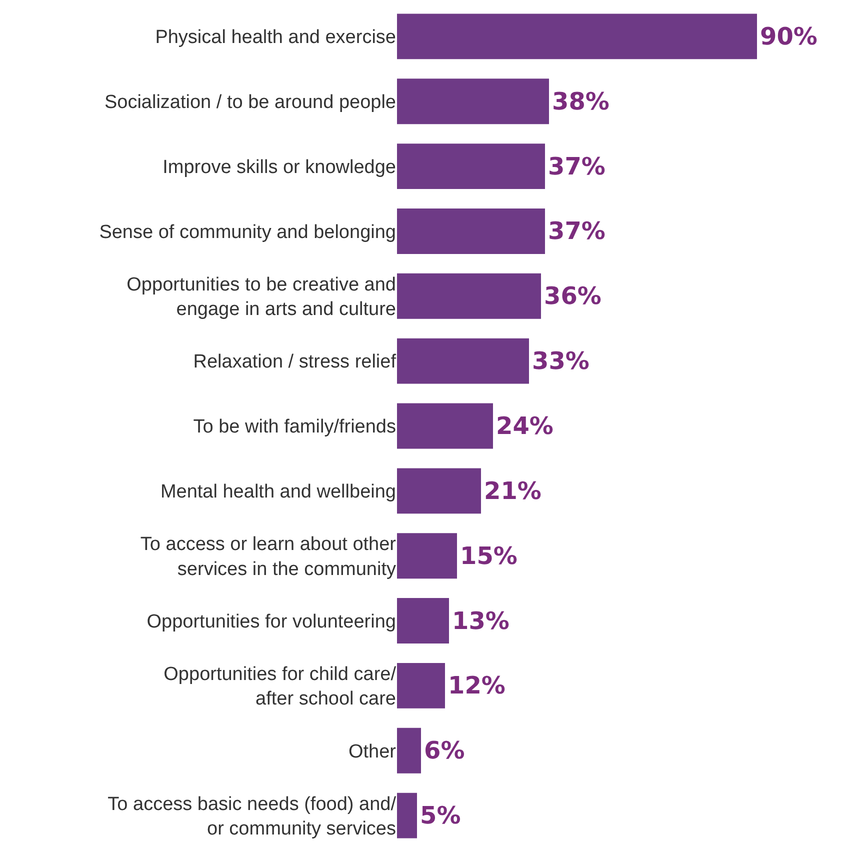 The image size is (855, 852). What do you see at coordinates (789, 36) in the screenshot?
I see `data-label: 90%` at bounding box center [789, 36].